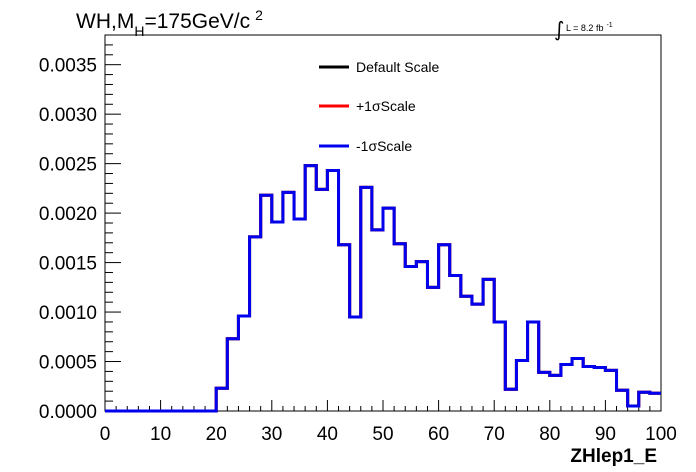 This screenshot has height=472, width=696. Describe the element at coordinates (271, 434) in the screenshot. I see `x-tick-label: 30` at that location.